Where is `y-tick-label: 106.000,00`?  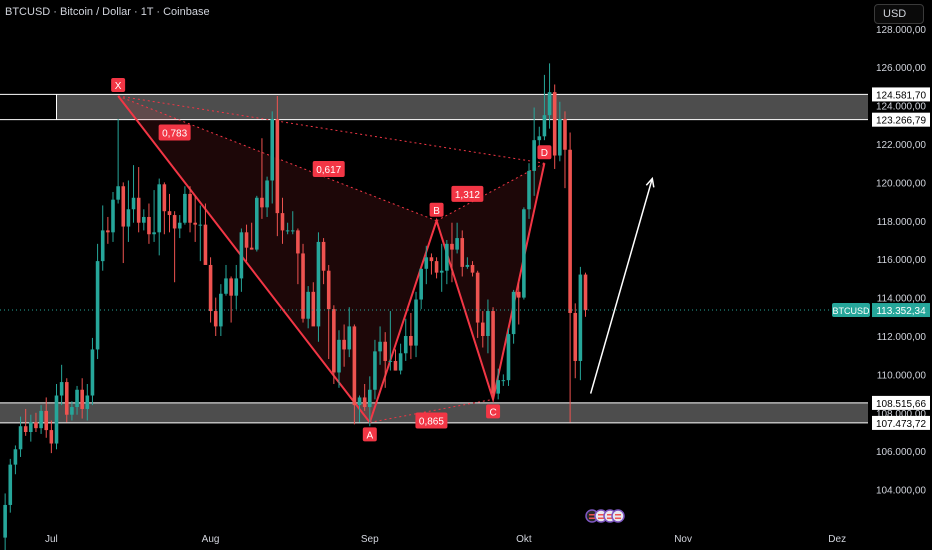 y-tick-label: 106.000,00 is located at coordinates (901, 452).